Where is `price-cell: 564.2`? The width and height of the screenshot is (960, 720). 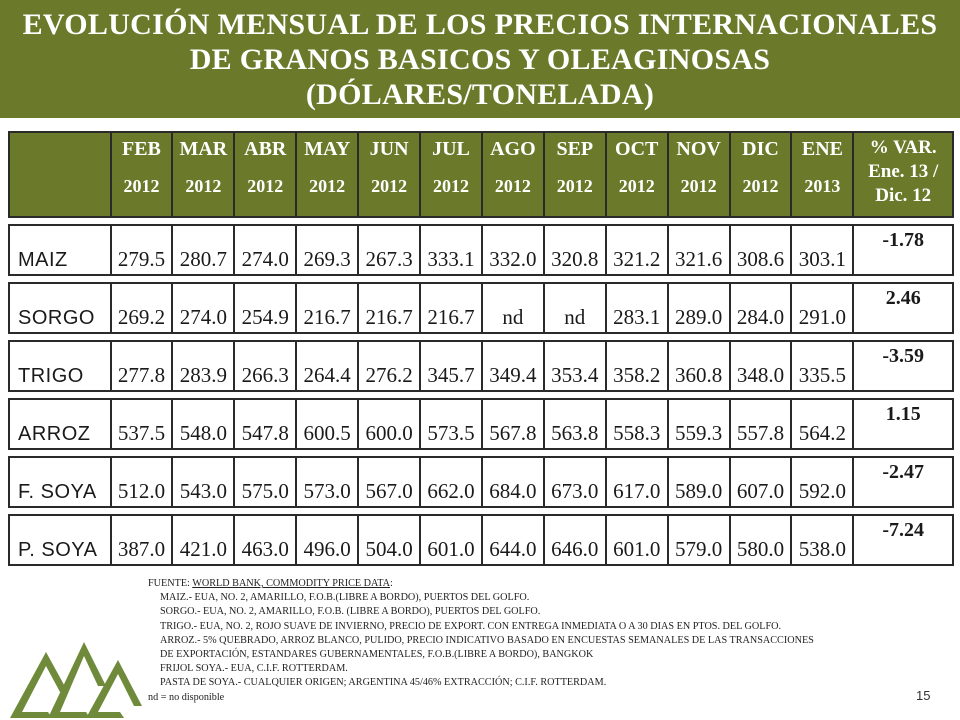
price-cell: 564.2 is located at coordinates (822, 424).